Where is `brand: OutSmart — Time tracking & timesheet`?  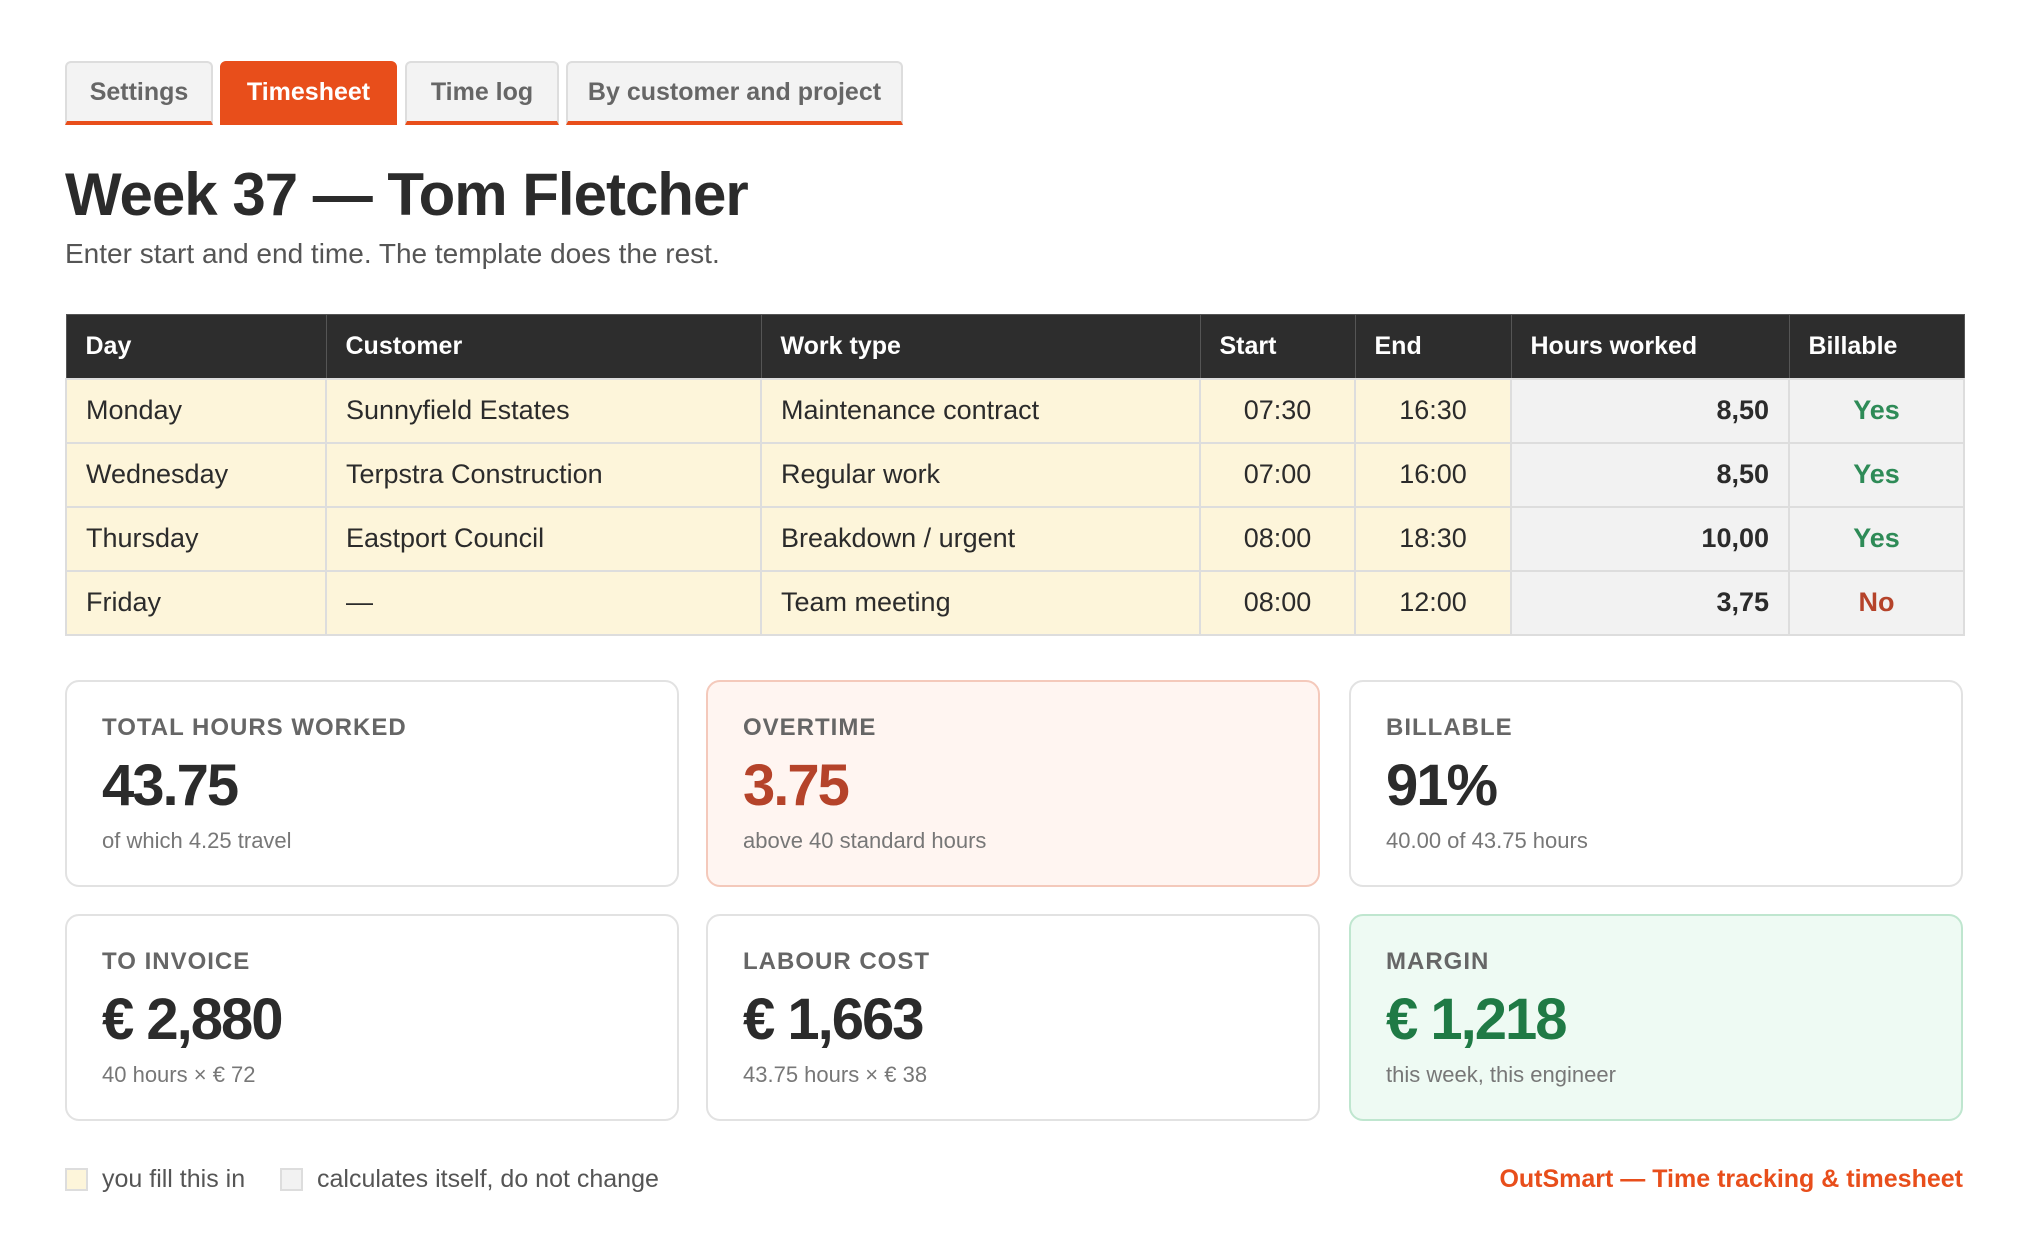
brand: OutSmart — Time tracking & timesheet is located at coordinates (1731, 1179).